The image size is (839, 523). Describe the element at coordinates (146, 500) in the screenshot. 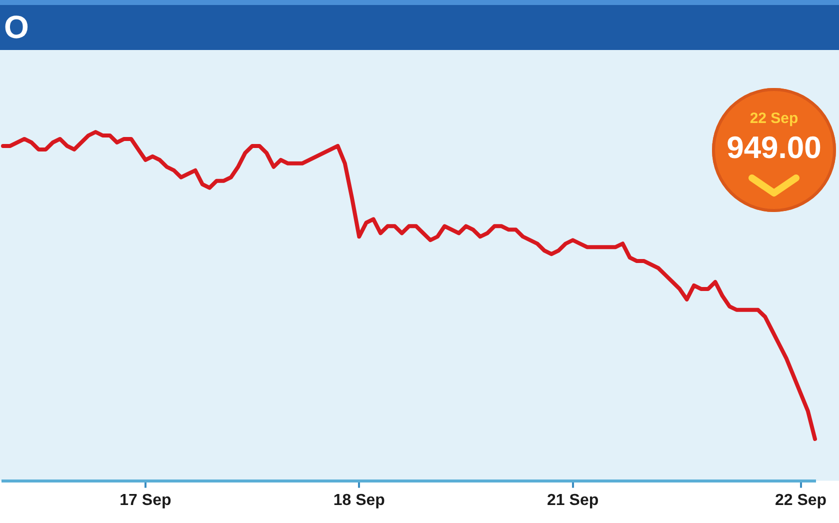

I see `x-tick-label: 17 Sep` at that location.